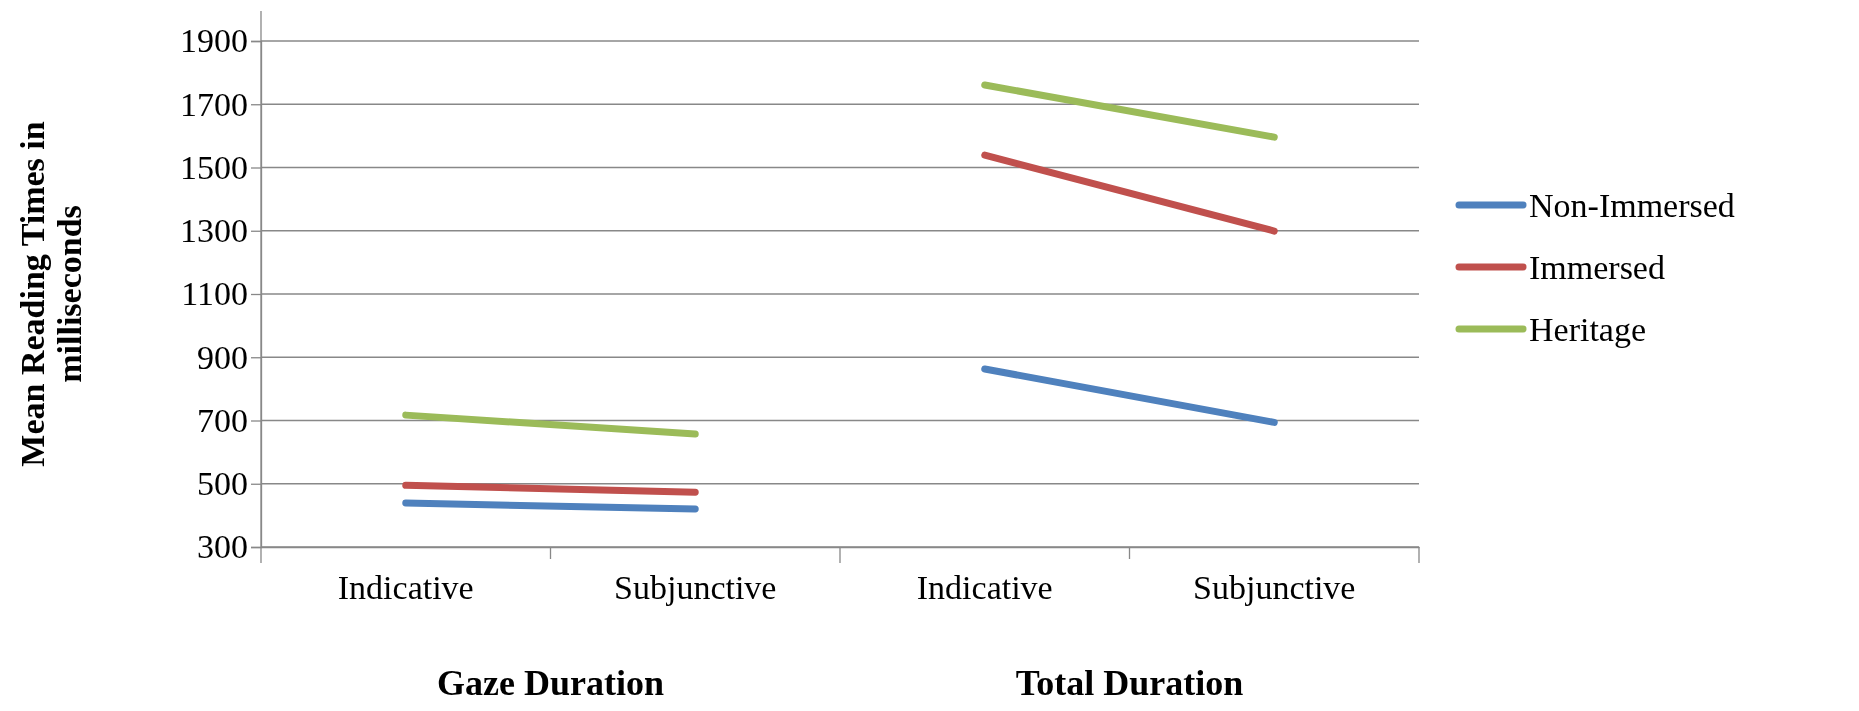  What do you see at coordinates (1588, 329) in the screenshot?
I see `legend-label: Heritage` at bounding box center [1588, 329].